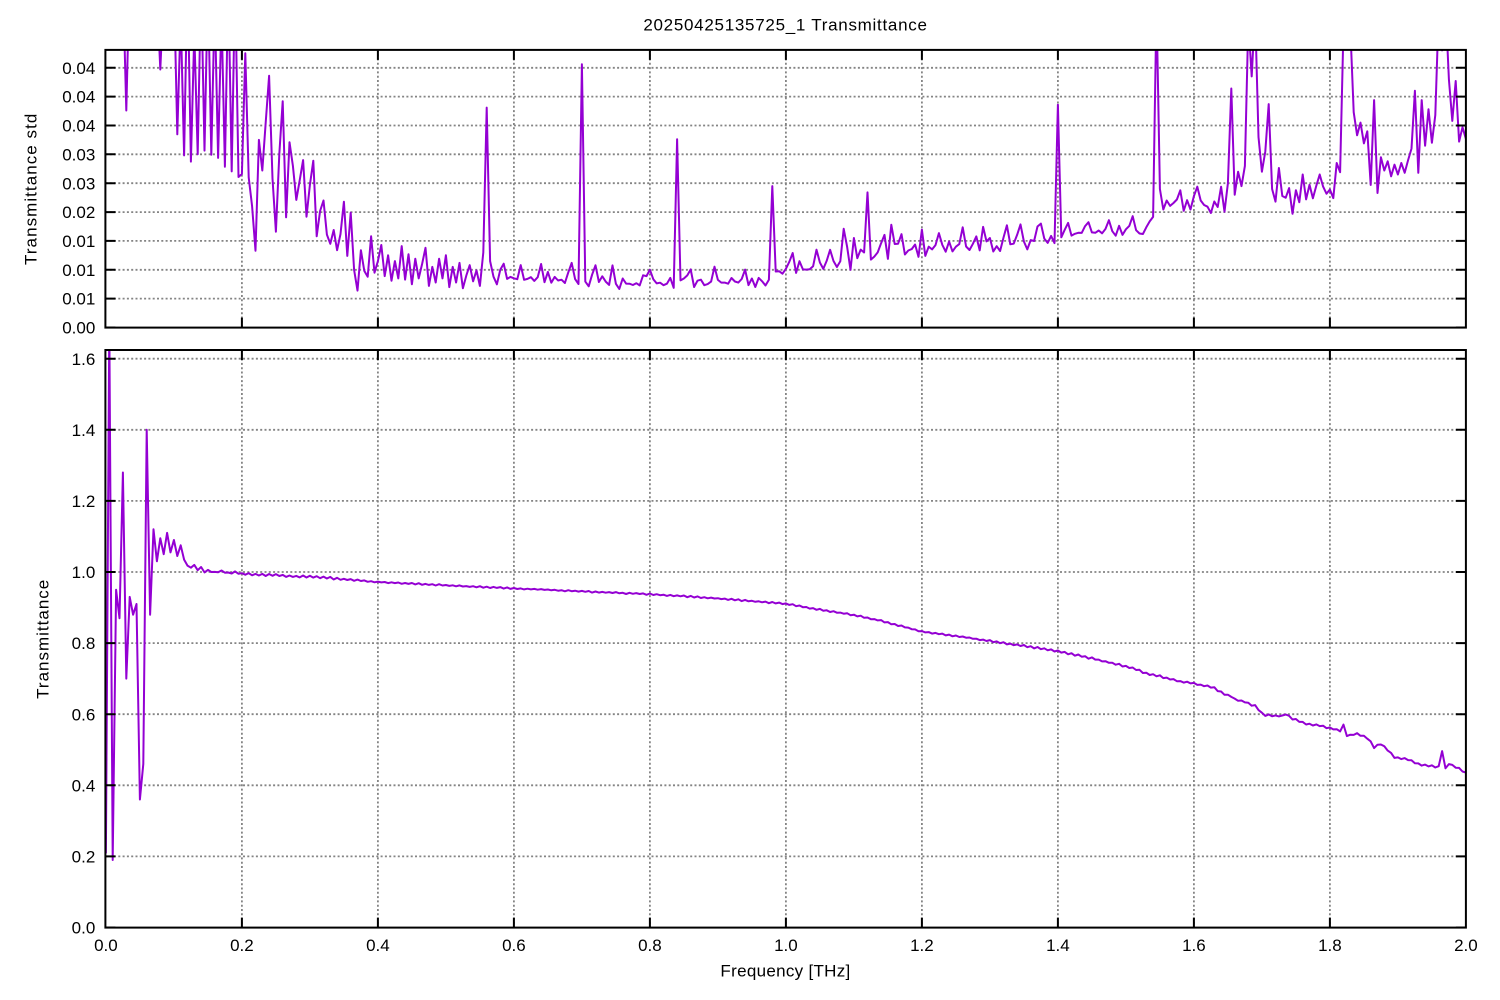 The image size is (1500, 1000). What do you see at coordinates (1330, 945) in the screenshot?
I see `svg-text: 1.8` at bounding box center [1330, 945].